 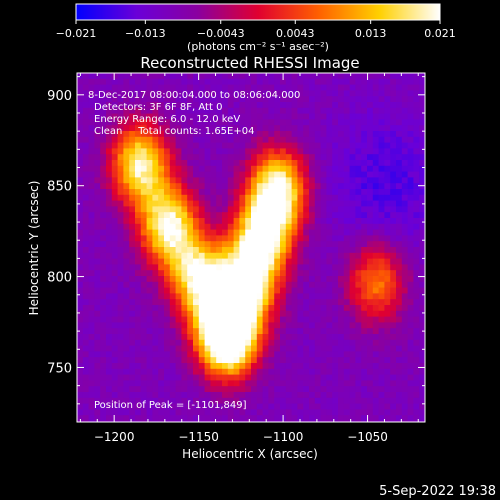 I want to click on colorbar-tick-label: −0.021, so click(x=76, y=33).